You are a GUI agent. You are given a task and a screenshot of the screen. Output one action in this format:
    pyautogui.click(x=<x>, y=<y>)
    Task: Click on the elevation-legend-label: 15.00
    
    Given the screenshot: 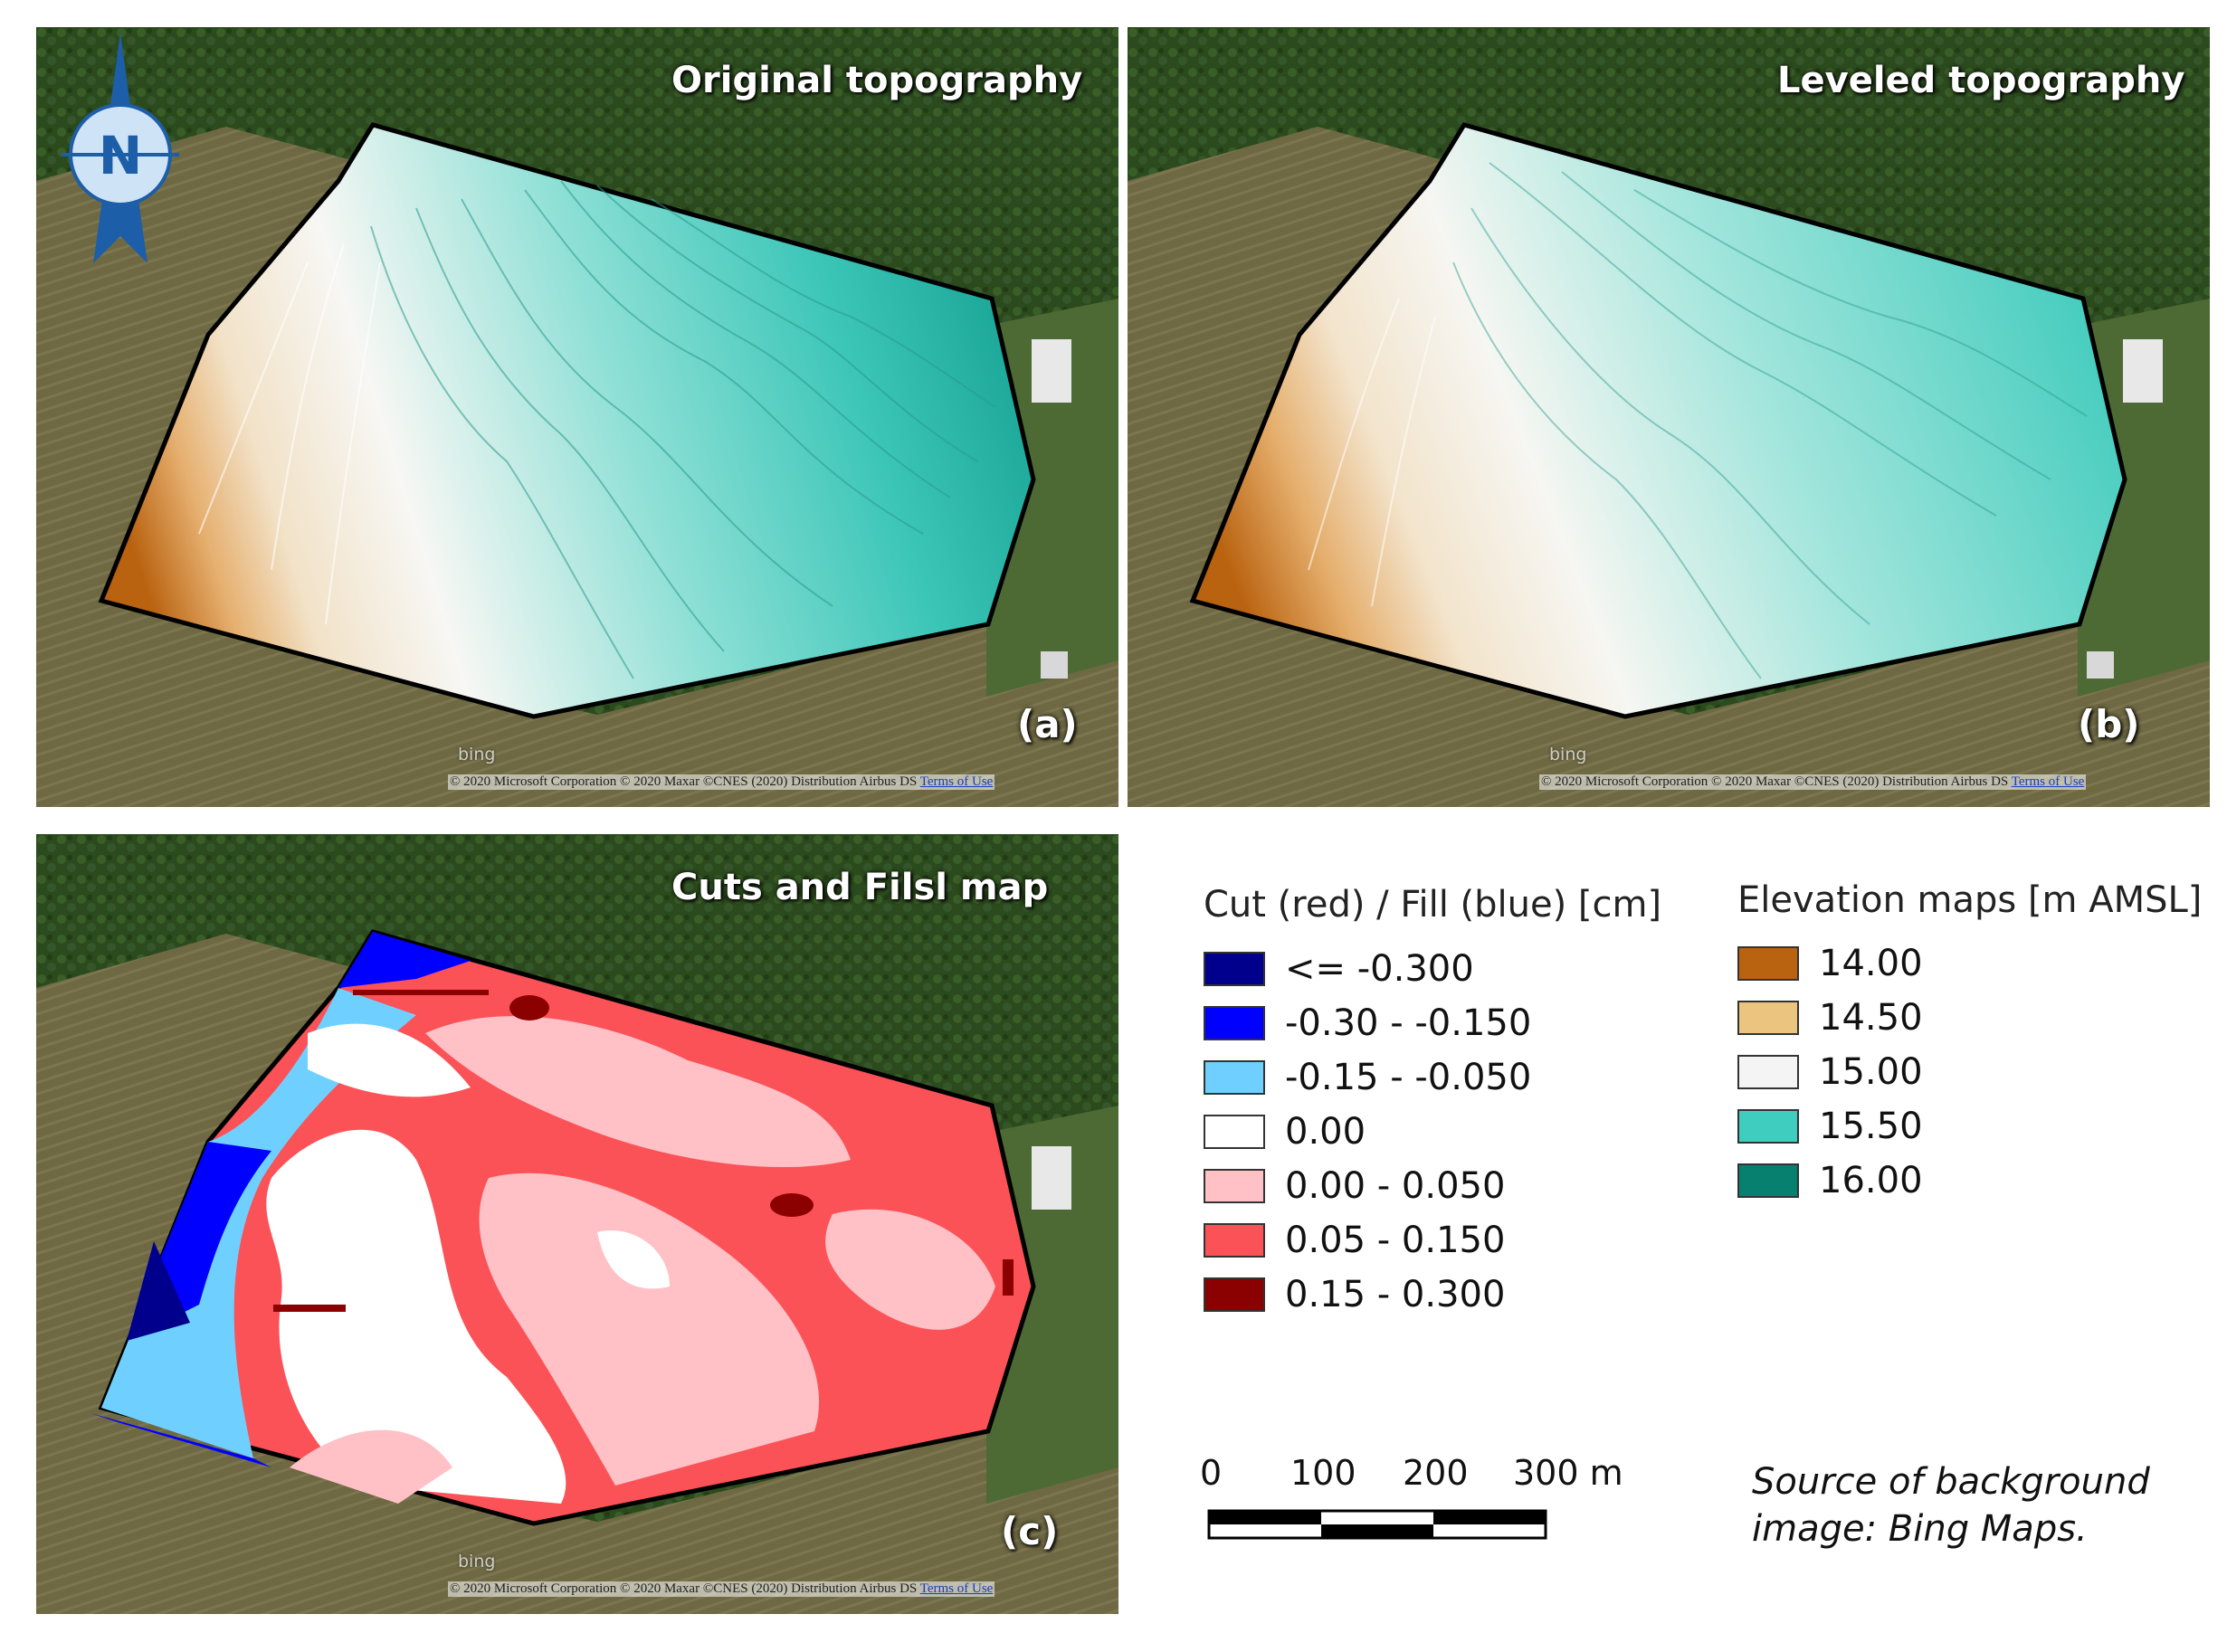 What is the action you would take?
    pyautogui.click(x=1871, y=1072)
    